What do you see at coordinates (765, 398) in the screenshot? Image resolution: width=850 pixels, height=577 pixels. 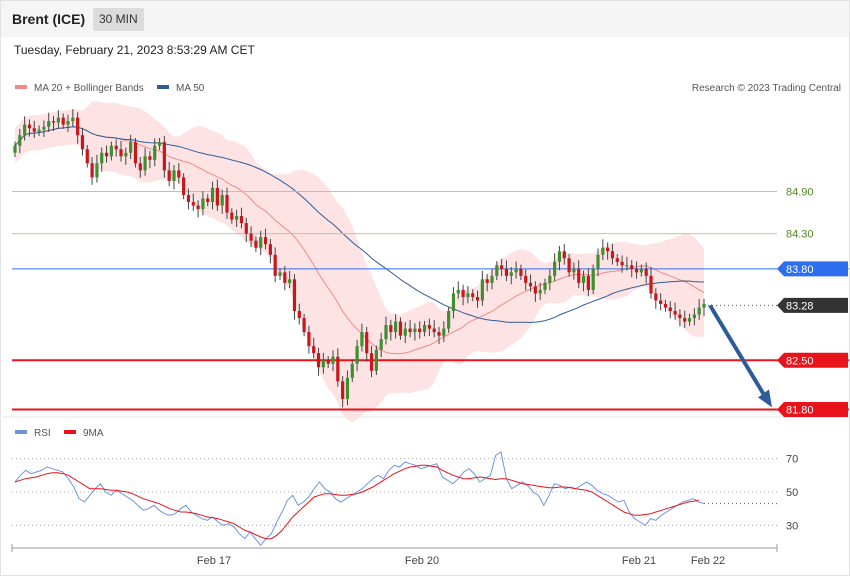 I see `forecast-arrow-head` at bounding box center [765, 398].